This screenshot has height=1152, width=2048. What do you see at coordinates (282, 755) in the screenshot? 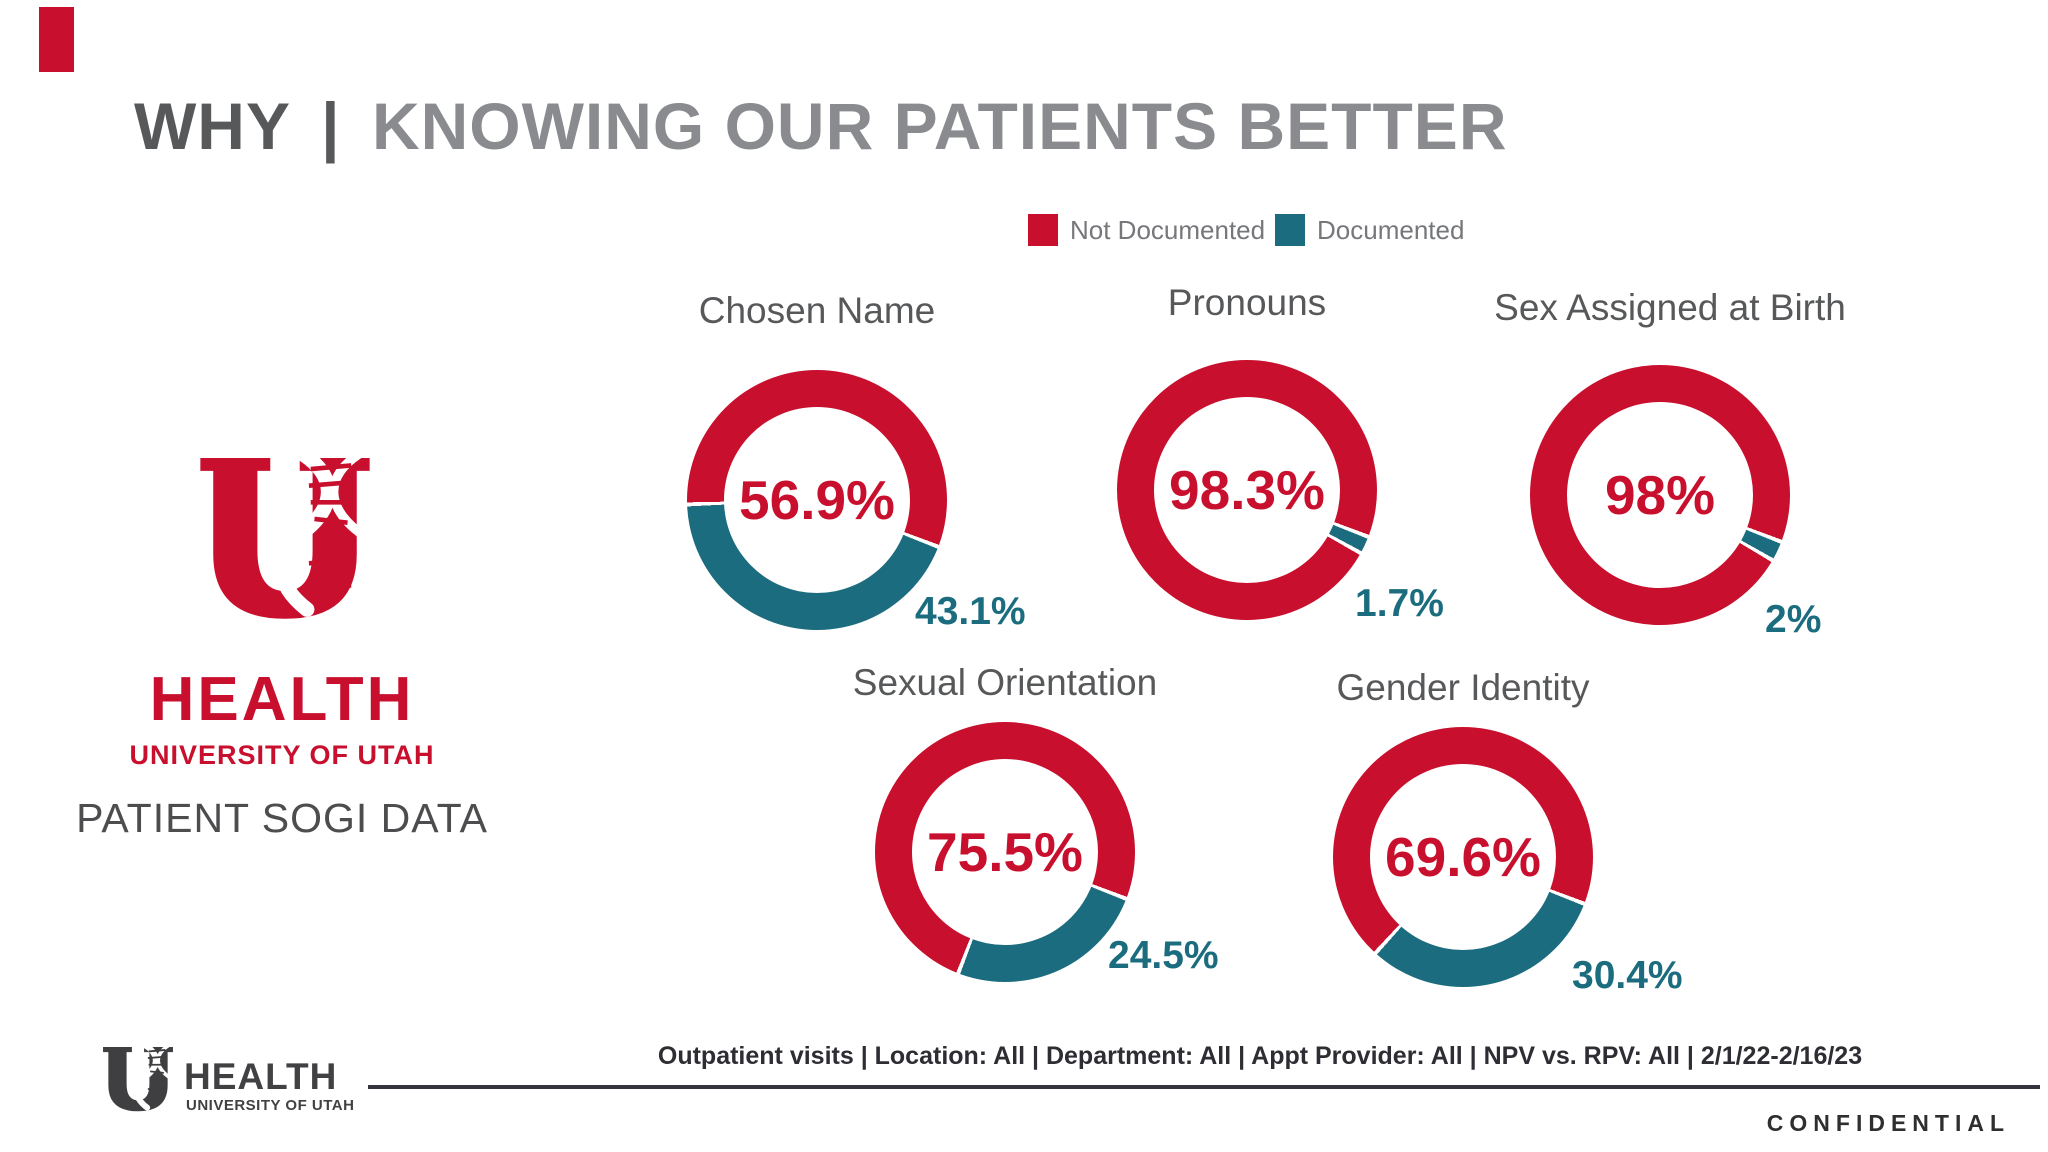
I see `brand-university-label: UNIVERSITY OF UTAH` at bounding box center [282, 755].